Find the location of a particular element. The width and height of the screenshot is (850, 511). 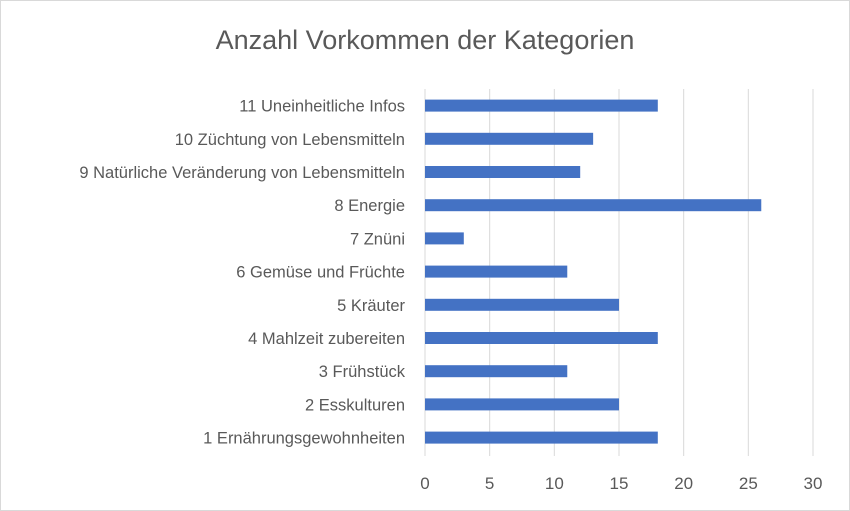

category-label: 4 Mahlzeit zubereiten is located at coordinates (326, 339).